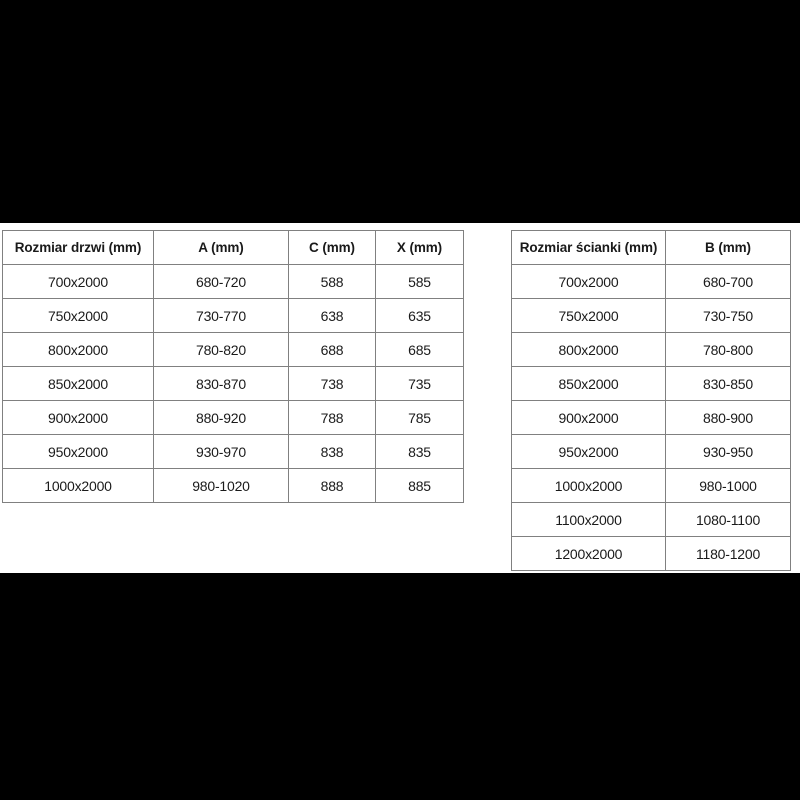 The width and height of the screenshot is (800, 800). Describe the element at coordinates (588, 383) in the screenshot. I see `cell-panel-size: 850x2000` at that location.